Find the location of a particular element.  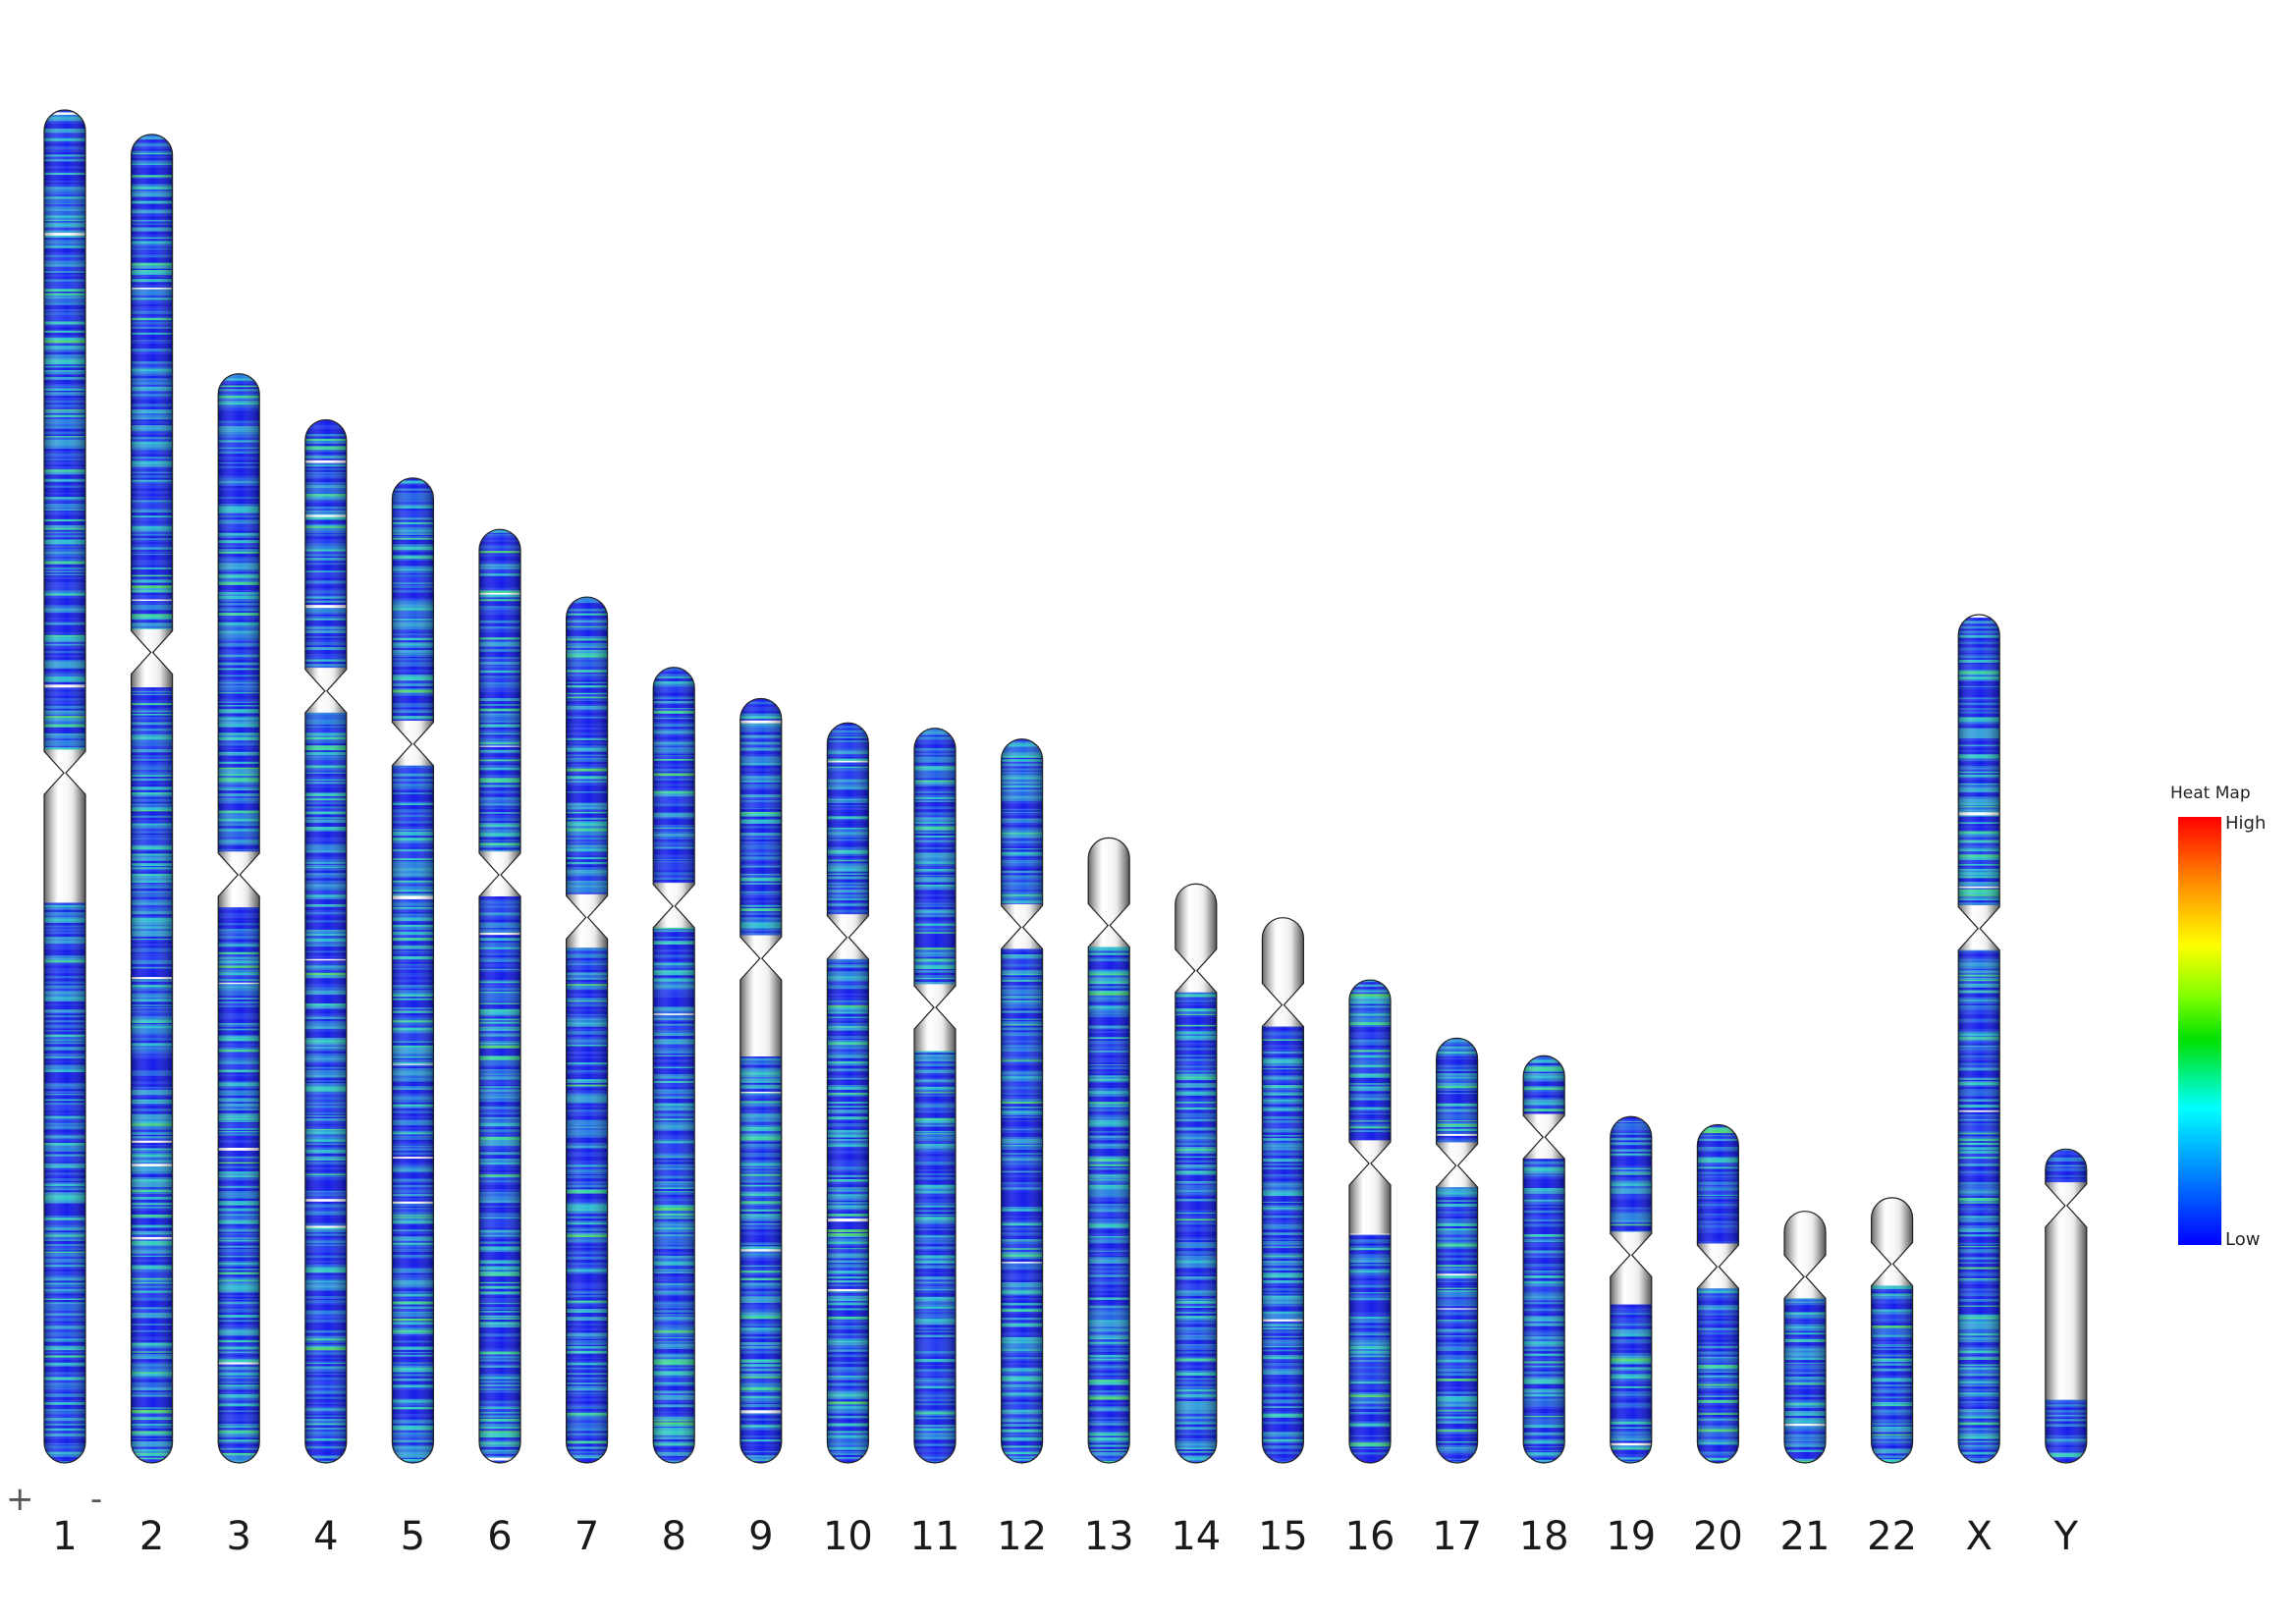

legend-title: Heat Map is located at coordinates (2210, 793).